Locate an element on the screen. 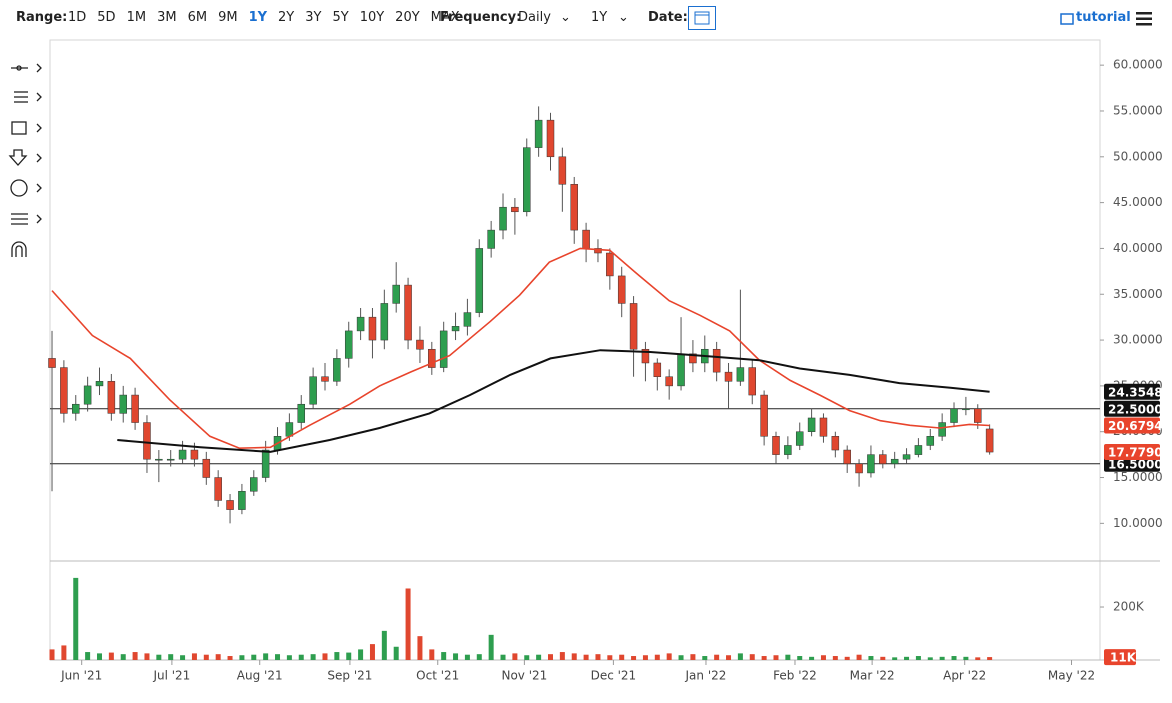  range-button: 9M is located at coordinates (228, 17).